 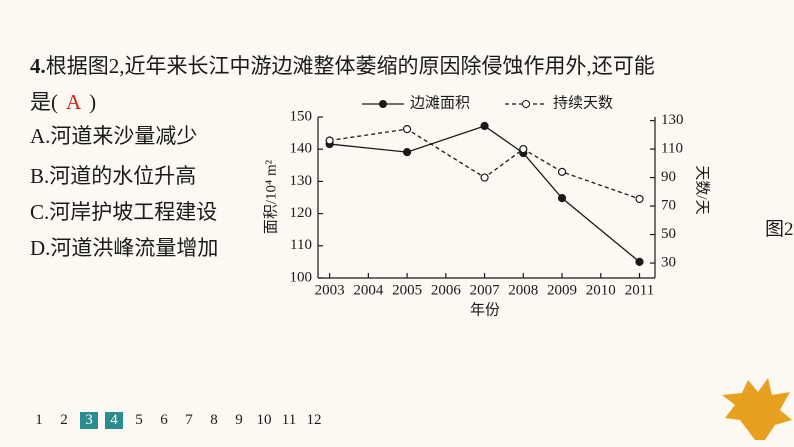 I want to click on x-axis-label: 年份, so click(x=485, y=309).